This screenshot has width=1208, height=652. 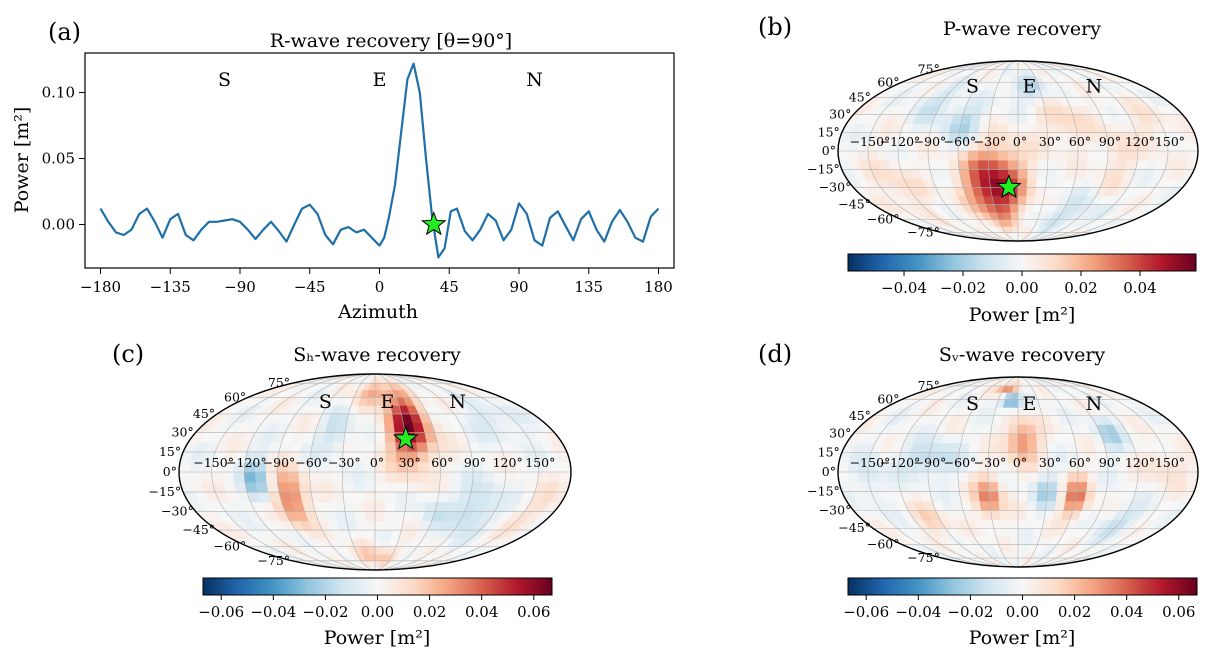 I want to click on latitude-label: −75°, so click(x=923, y=232).